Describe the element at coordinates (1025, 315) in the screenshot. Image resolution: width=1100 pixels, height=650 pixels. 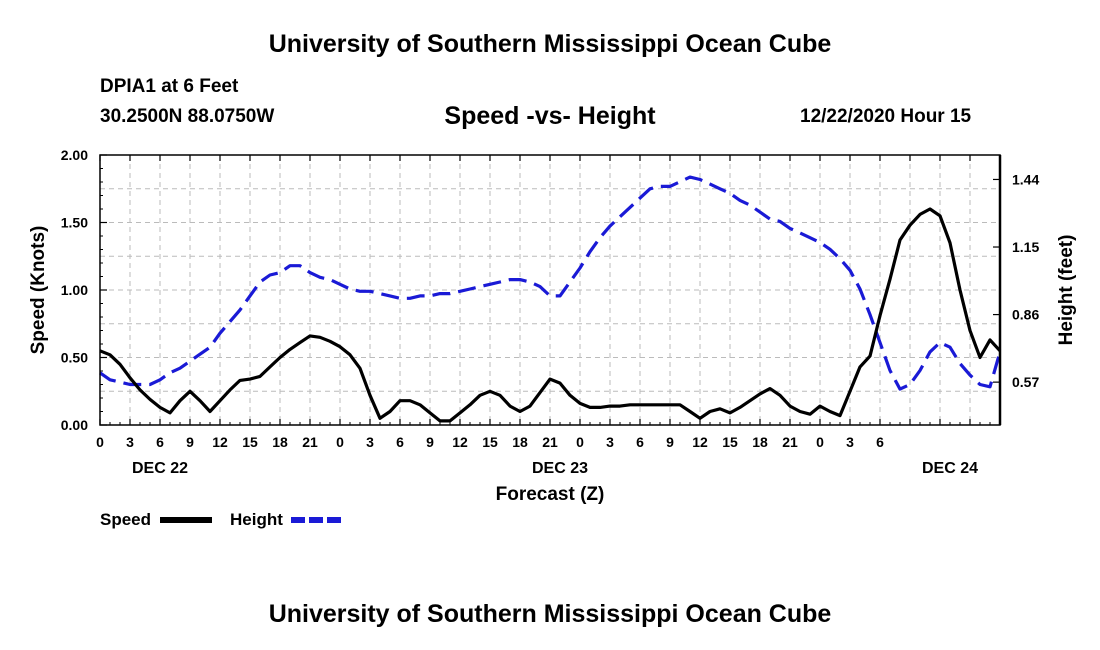
I see `y2-tick-label: 0.86` at that location.